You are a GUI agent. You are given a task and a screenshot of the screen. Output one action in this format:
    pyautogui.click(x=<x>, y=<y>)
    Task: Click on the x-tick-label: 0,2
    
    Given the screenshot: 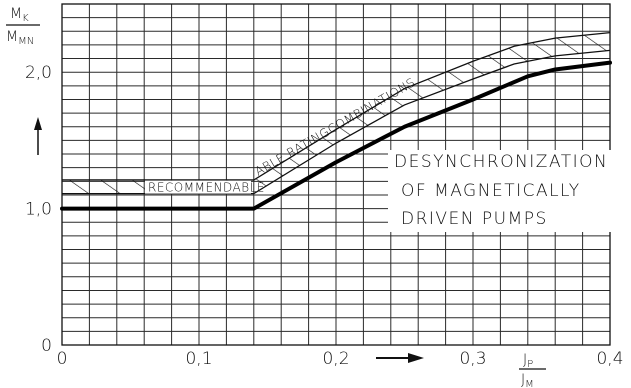 What is the action you would take?
    pyautogui.click(x=335, y=359)
    